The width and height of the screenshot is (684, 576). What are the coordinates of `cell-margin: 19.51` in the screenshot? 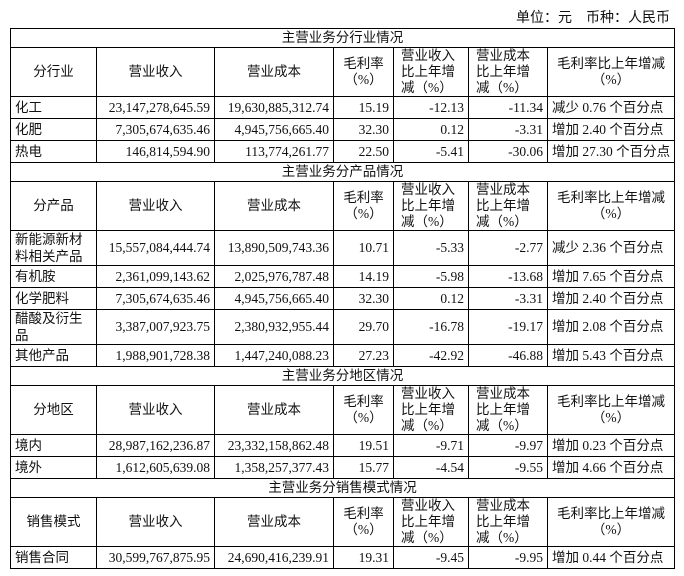 It's located at (363, 445).